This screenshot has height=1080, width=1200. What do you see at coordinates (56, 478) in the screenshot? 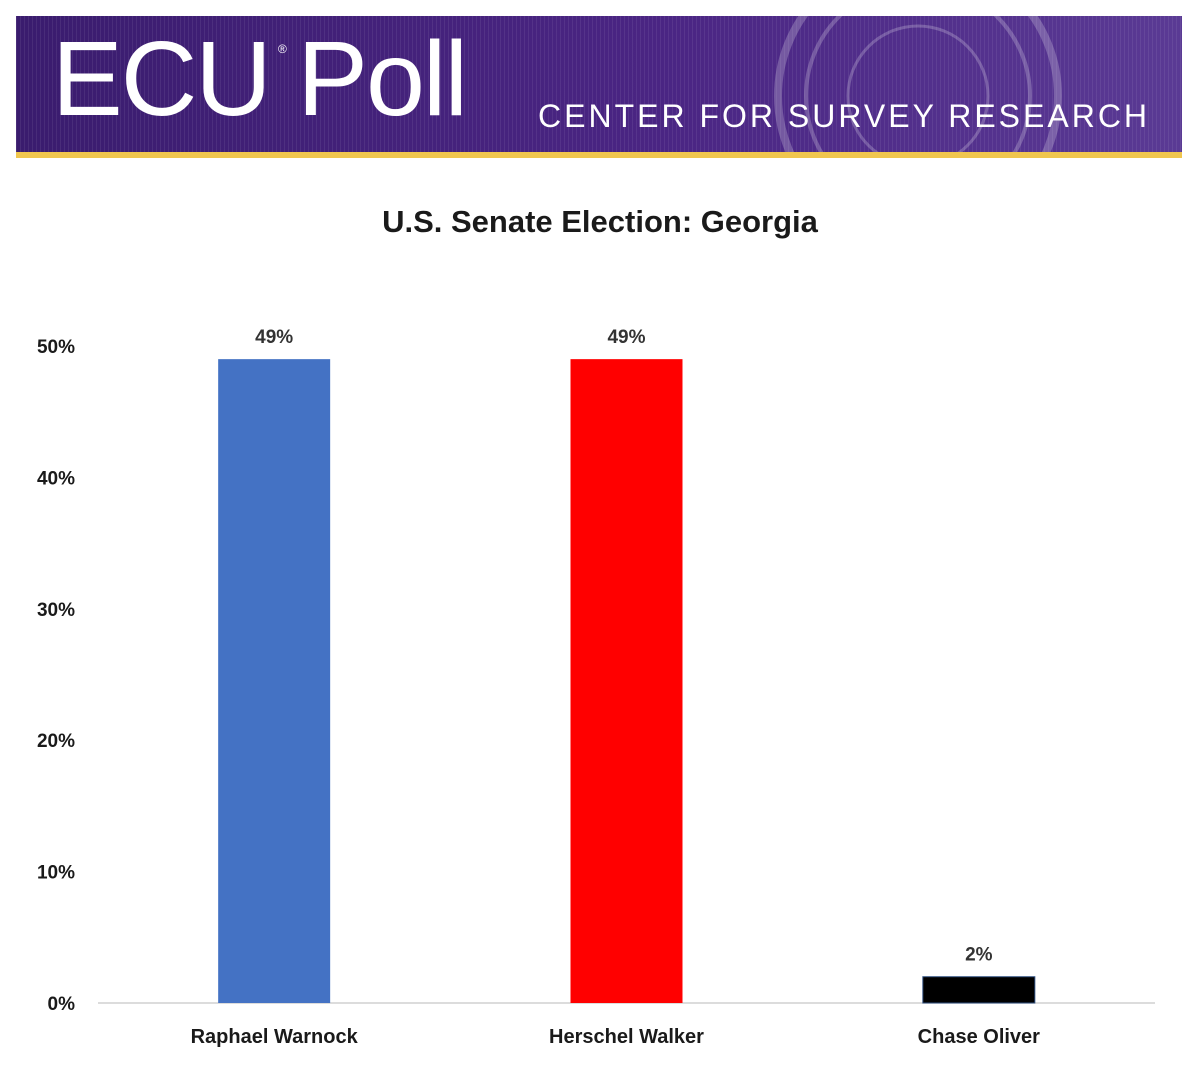
I see `y-tick-label: 40%` at bounding box center [56, 478].